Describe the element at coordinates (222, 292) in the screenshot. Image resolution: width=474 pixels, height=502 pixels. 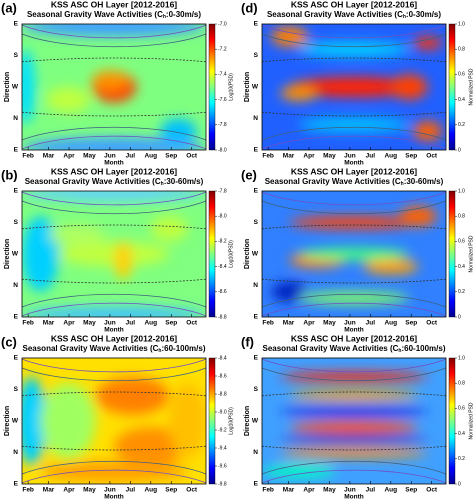
I see `colorbar-tick-label: -8.6` at that location.